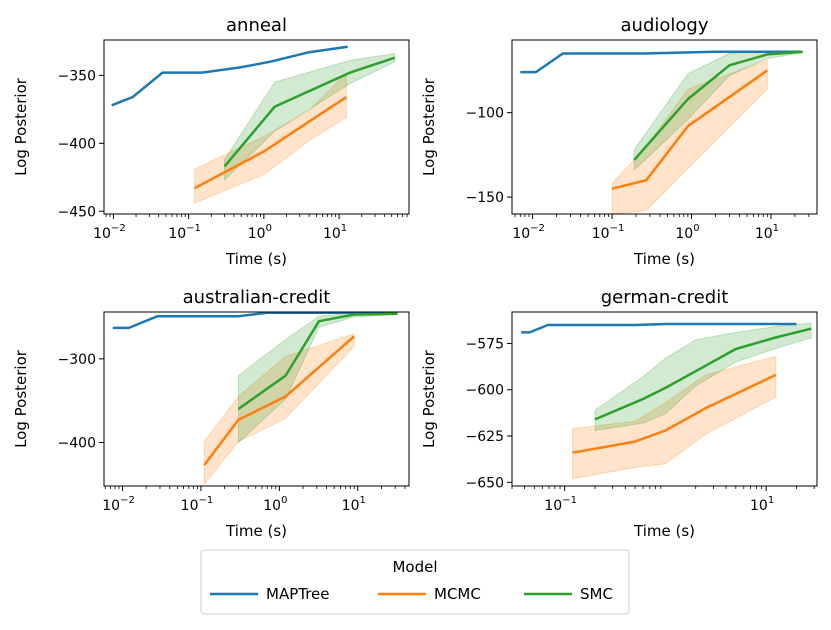  I want to click on y-tick-label-australian-credit: −300, so click(77, 360).